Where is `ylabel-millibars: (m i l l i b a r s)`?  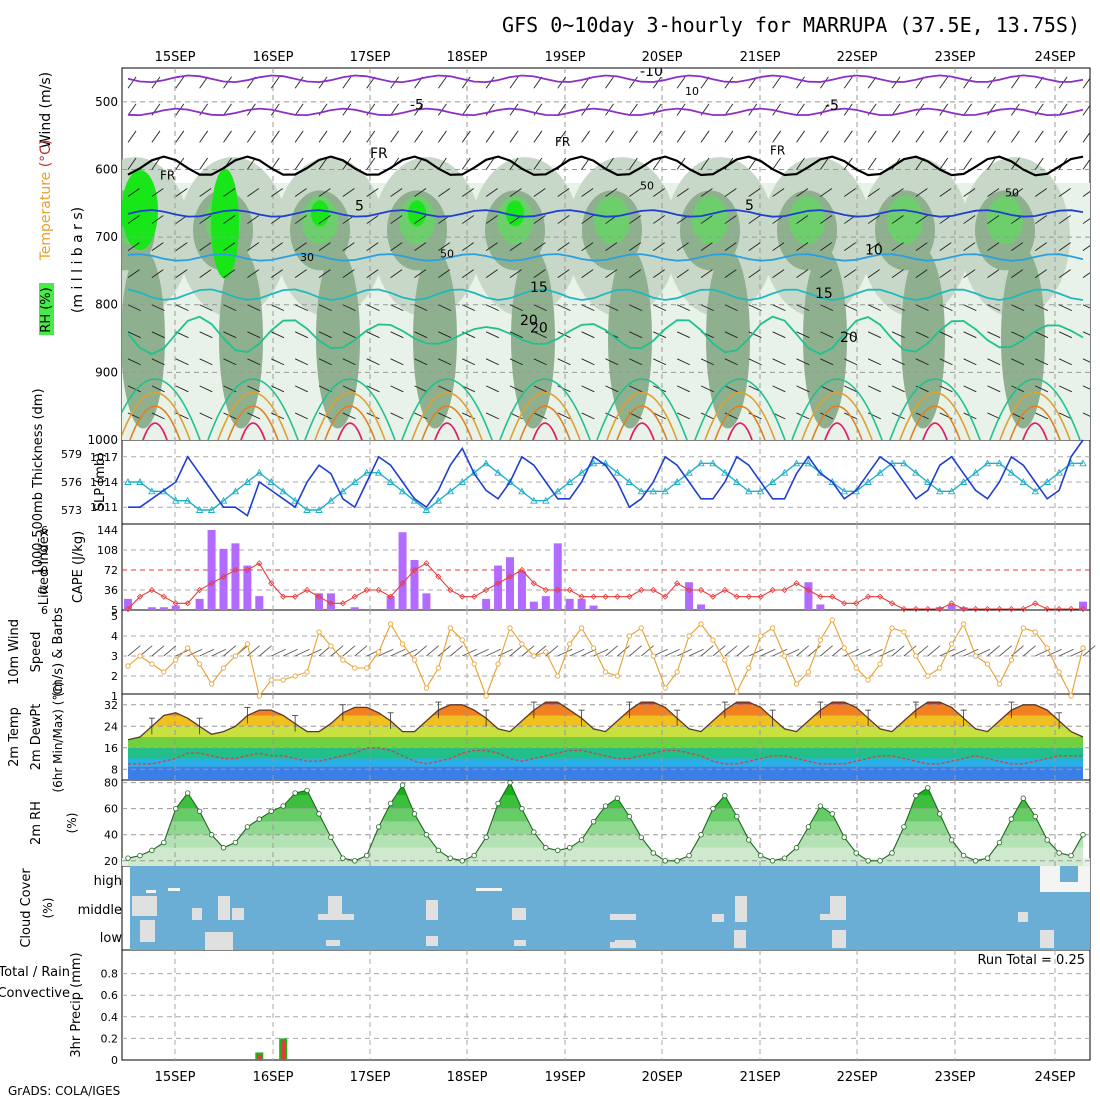 ylabel-millibars: (m i l l i b a r s) is located at coordinates (78, 260).